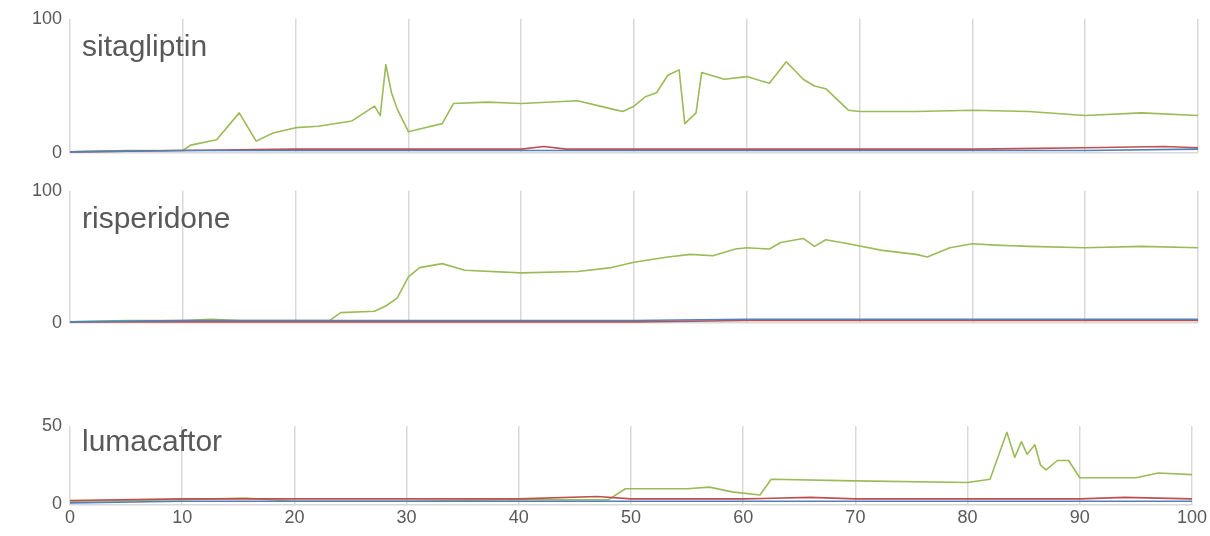  I want to click on x-tick-label: 70, so click(855, 517).